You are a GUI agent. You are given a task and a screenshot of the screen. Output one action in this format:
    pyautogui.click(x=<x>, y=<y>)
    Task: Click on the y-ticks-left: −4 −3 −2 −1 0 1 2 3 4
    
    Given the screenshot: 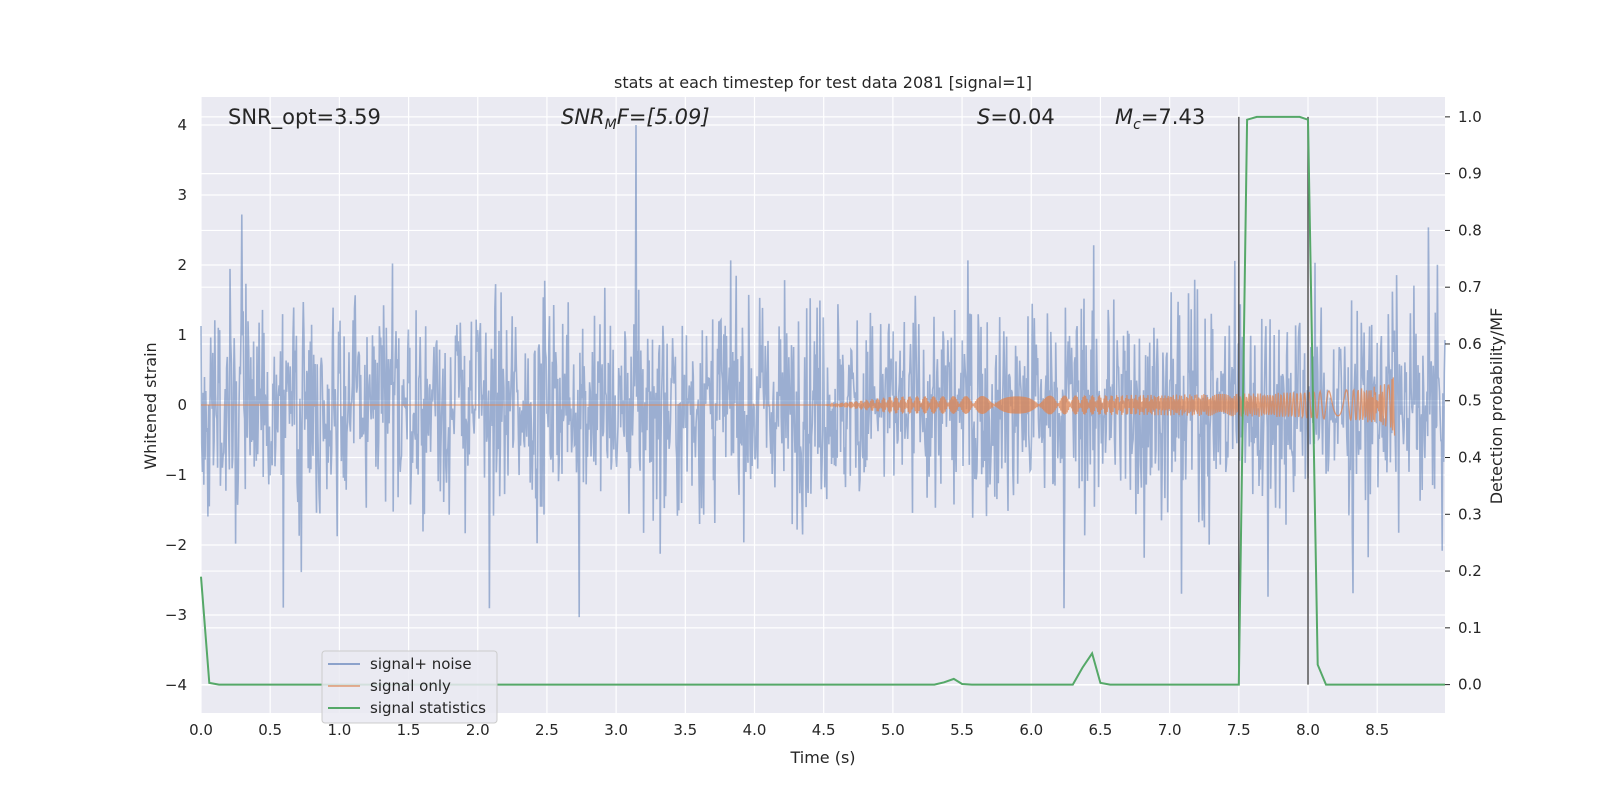 What is the action you would take?
    pyautogui.click(x=176, y=405)
    